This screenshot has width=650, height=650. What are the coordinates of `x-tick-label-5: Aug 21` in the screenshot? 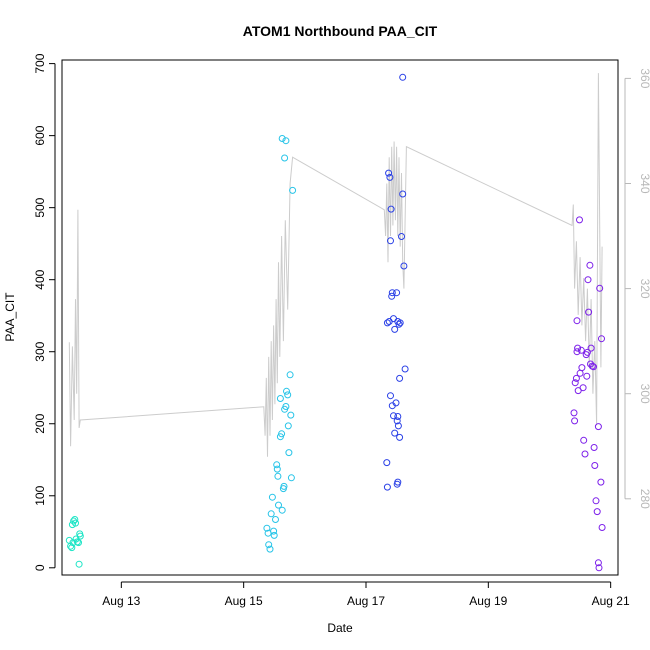 It's located at (611, 601).